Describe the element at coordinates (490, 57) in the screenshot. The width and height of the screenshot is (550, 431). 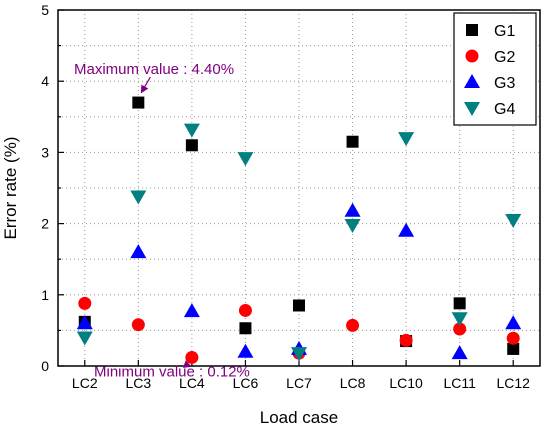
I see `legend-entry-g2: G2` at that location.